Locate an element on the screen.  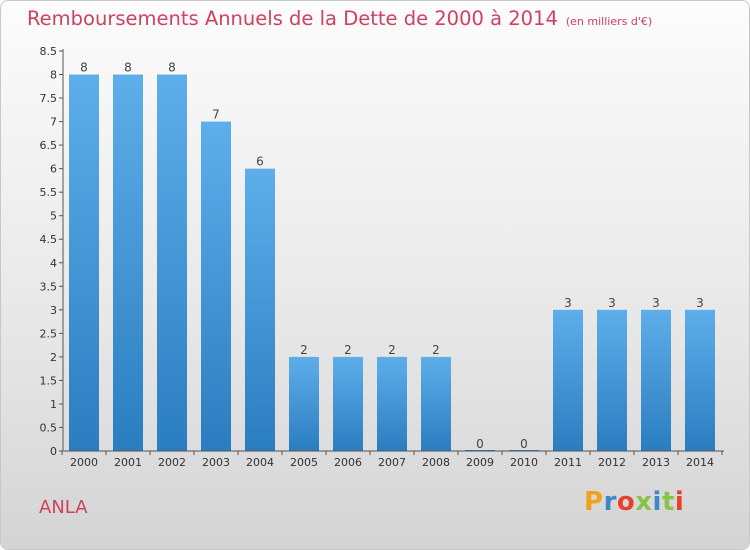
y-tick-label: 6 is located at coordinates (53, 169).